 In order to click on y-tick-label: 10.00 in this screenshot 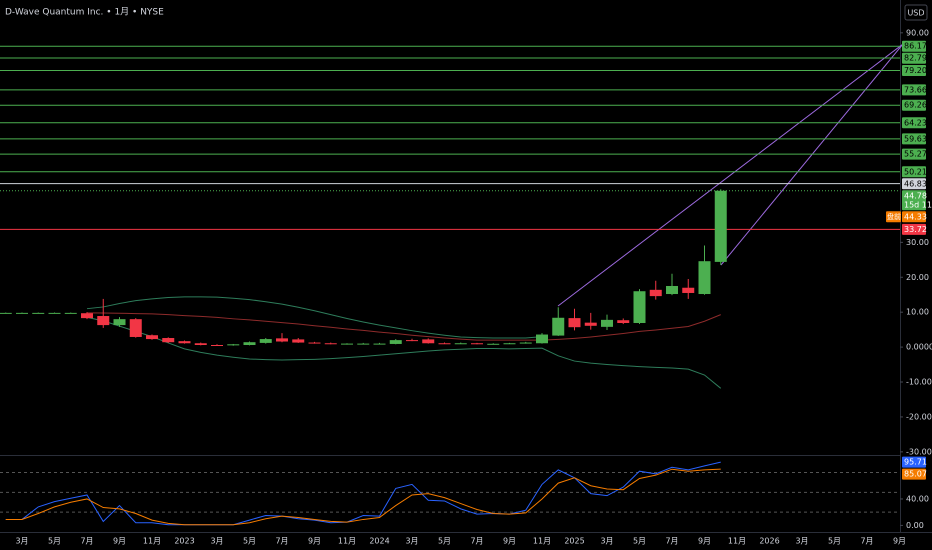, I will do `click(917, 312)`.